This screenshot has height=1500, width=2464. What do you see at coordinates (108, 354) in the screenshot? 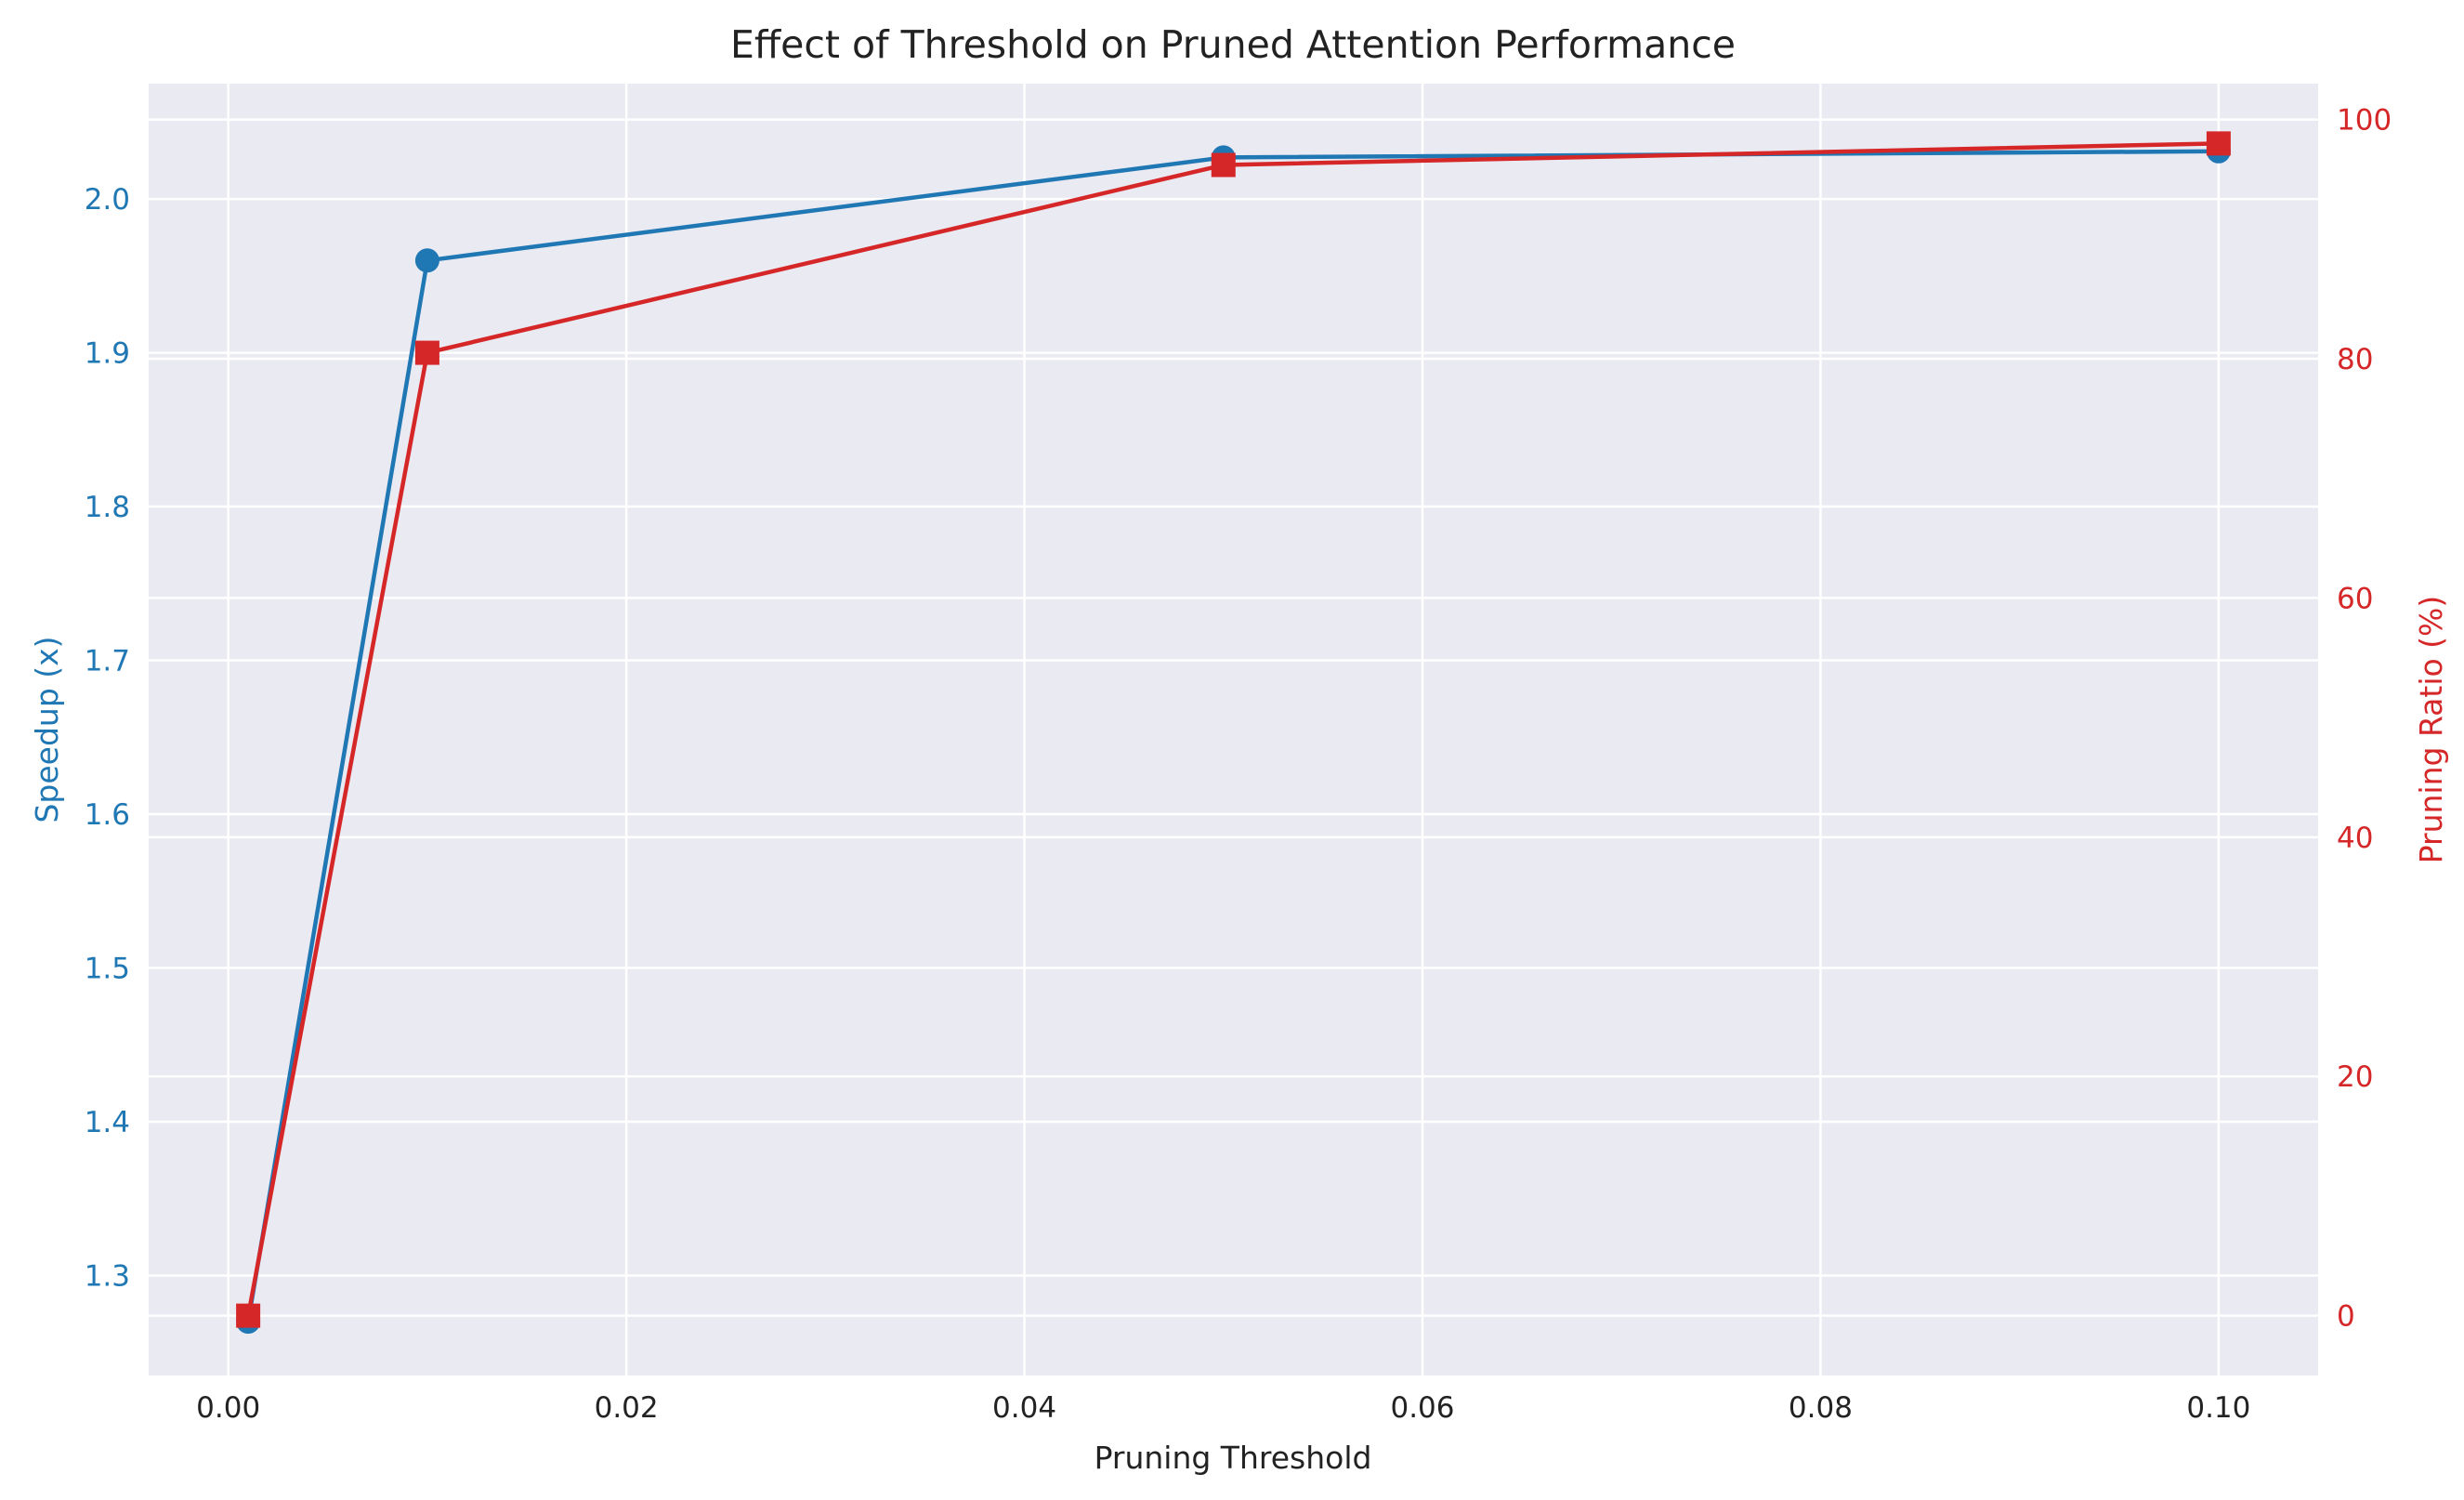
I see `y-tick-label: 1.9` at bounding box center [108, 354].